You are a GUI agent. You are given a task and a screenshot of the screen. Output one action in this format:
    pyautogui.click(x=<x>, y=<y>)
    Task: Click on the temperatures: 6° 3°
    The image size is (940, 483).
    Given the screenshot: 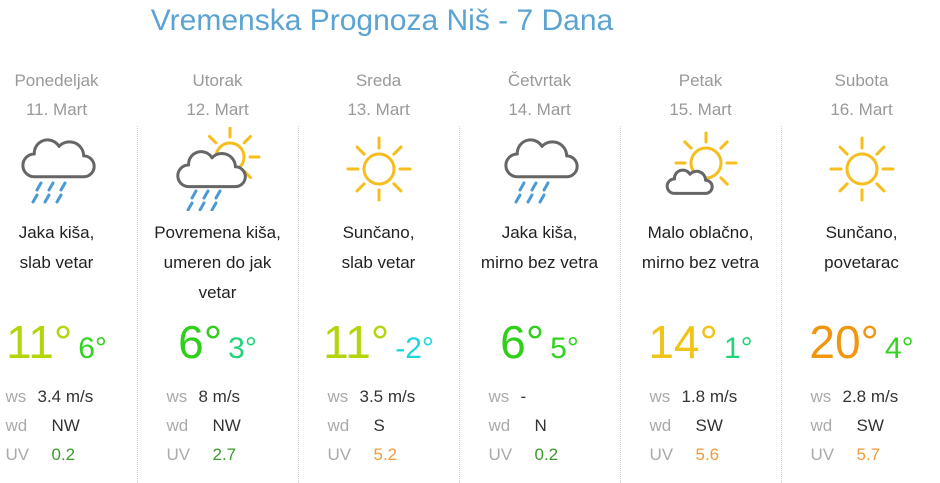 What is the action you would take?
    pyautogui.click(x=217, y=342)
    